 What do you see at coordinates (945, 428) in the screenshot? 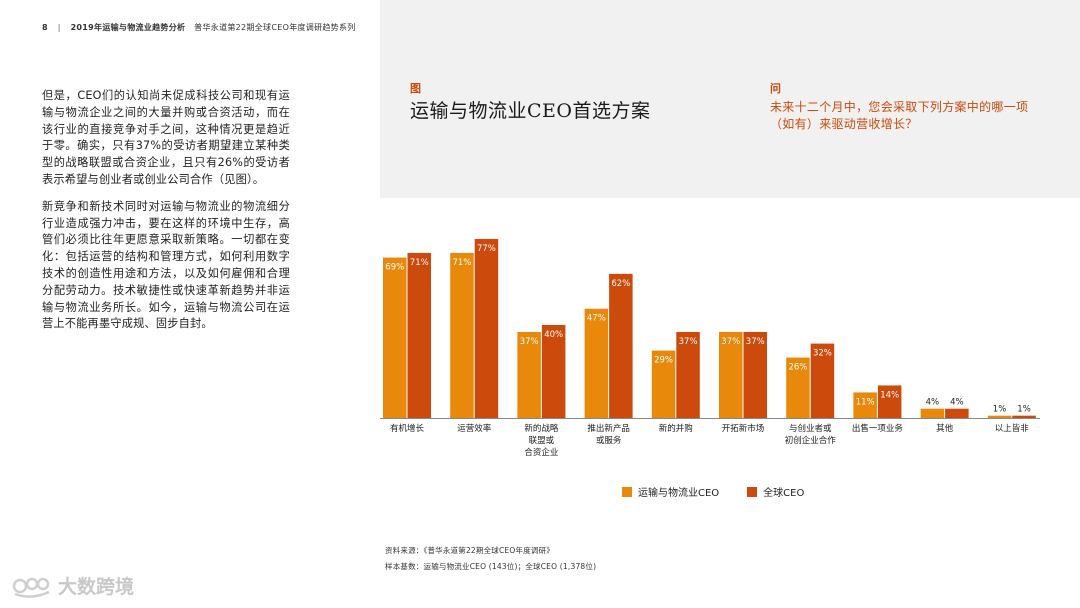
I see `category-label-8-0: 其他` at bounding box center [945, 428].